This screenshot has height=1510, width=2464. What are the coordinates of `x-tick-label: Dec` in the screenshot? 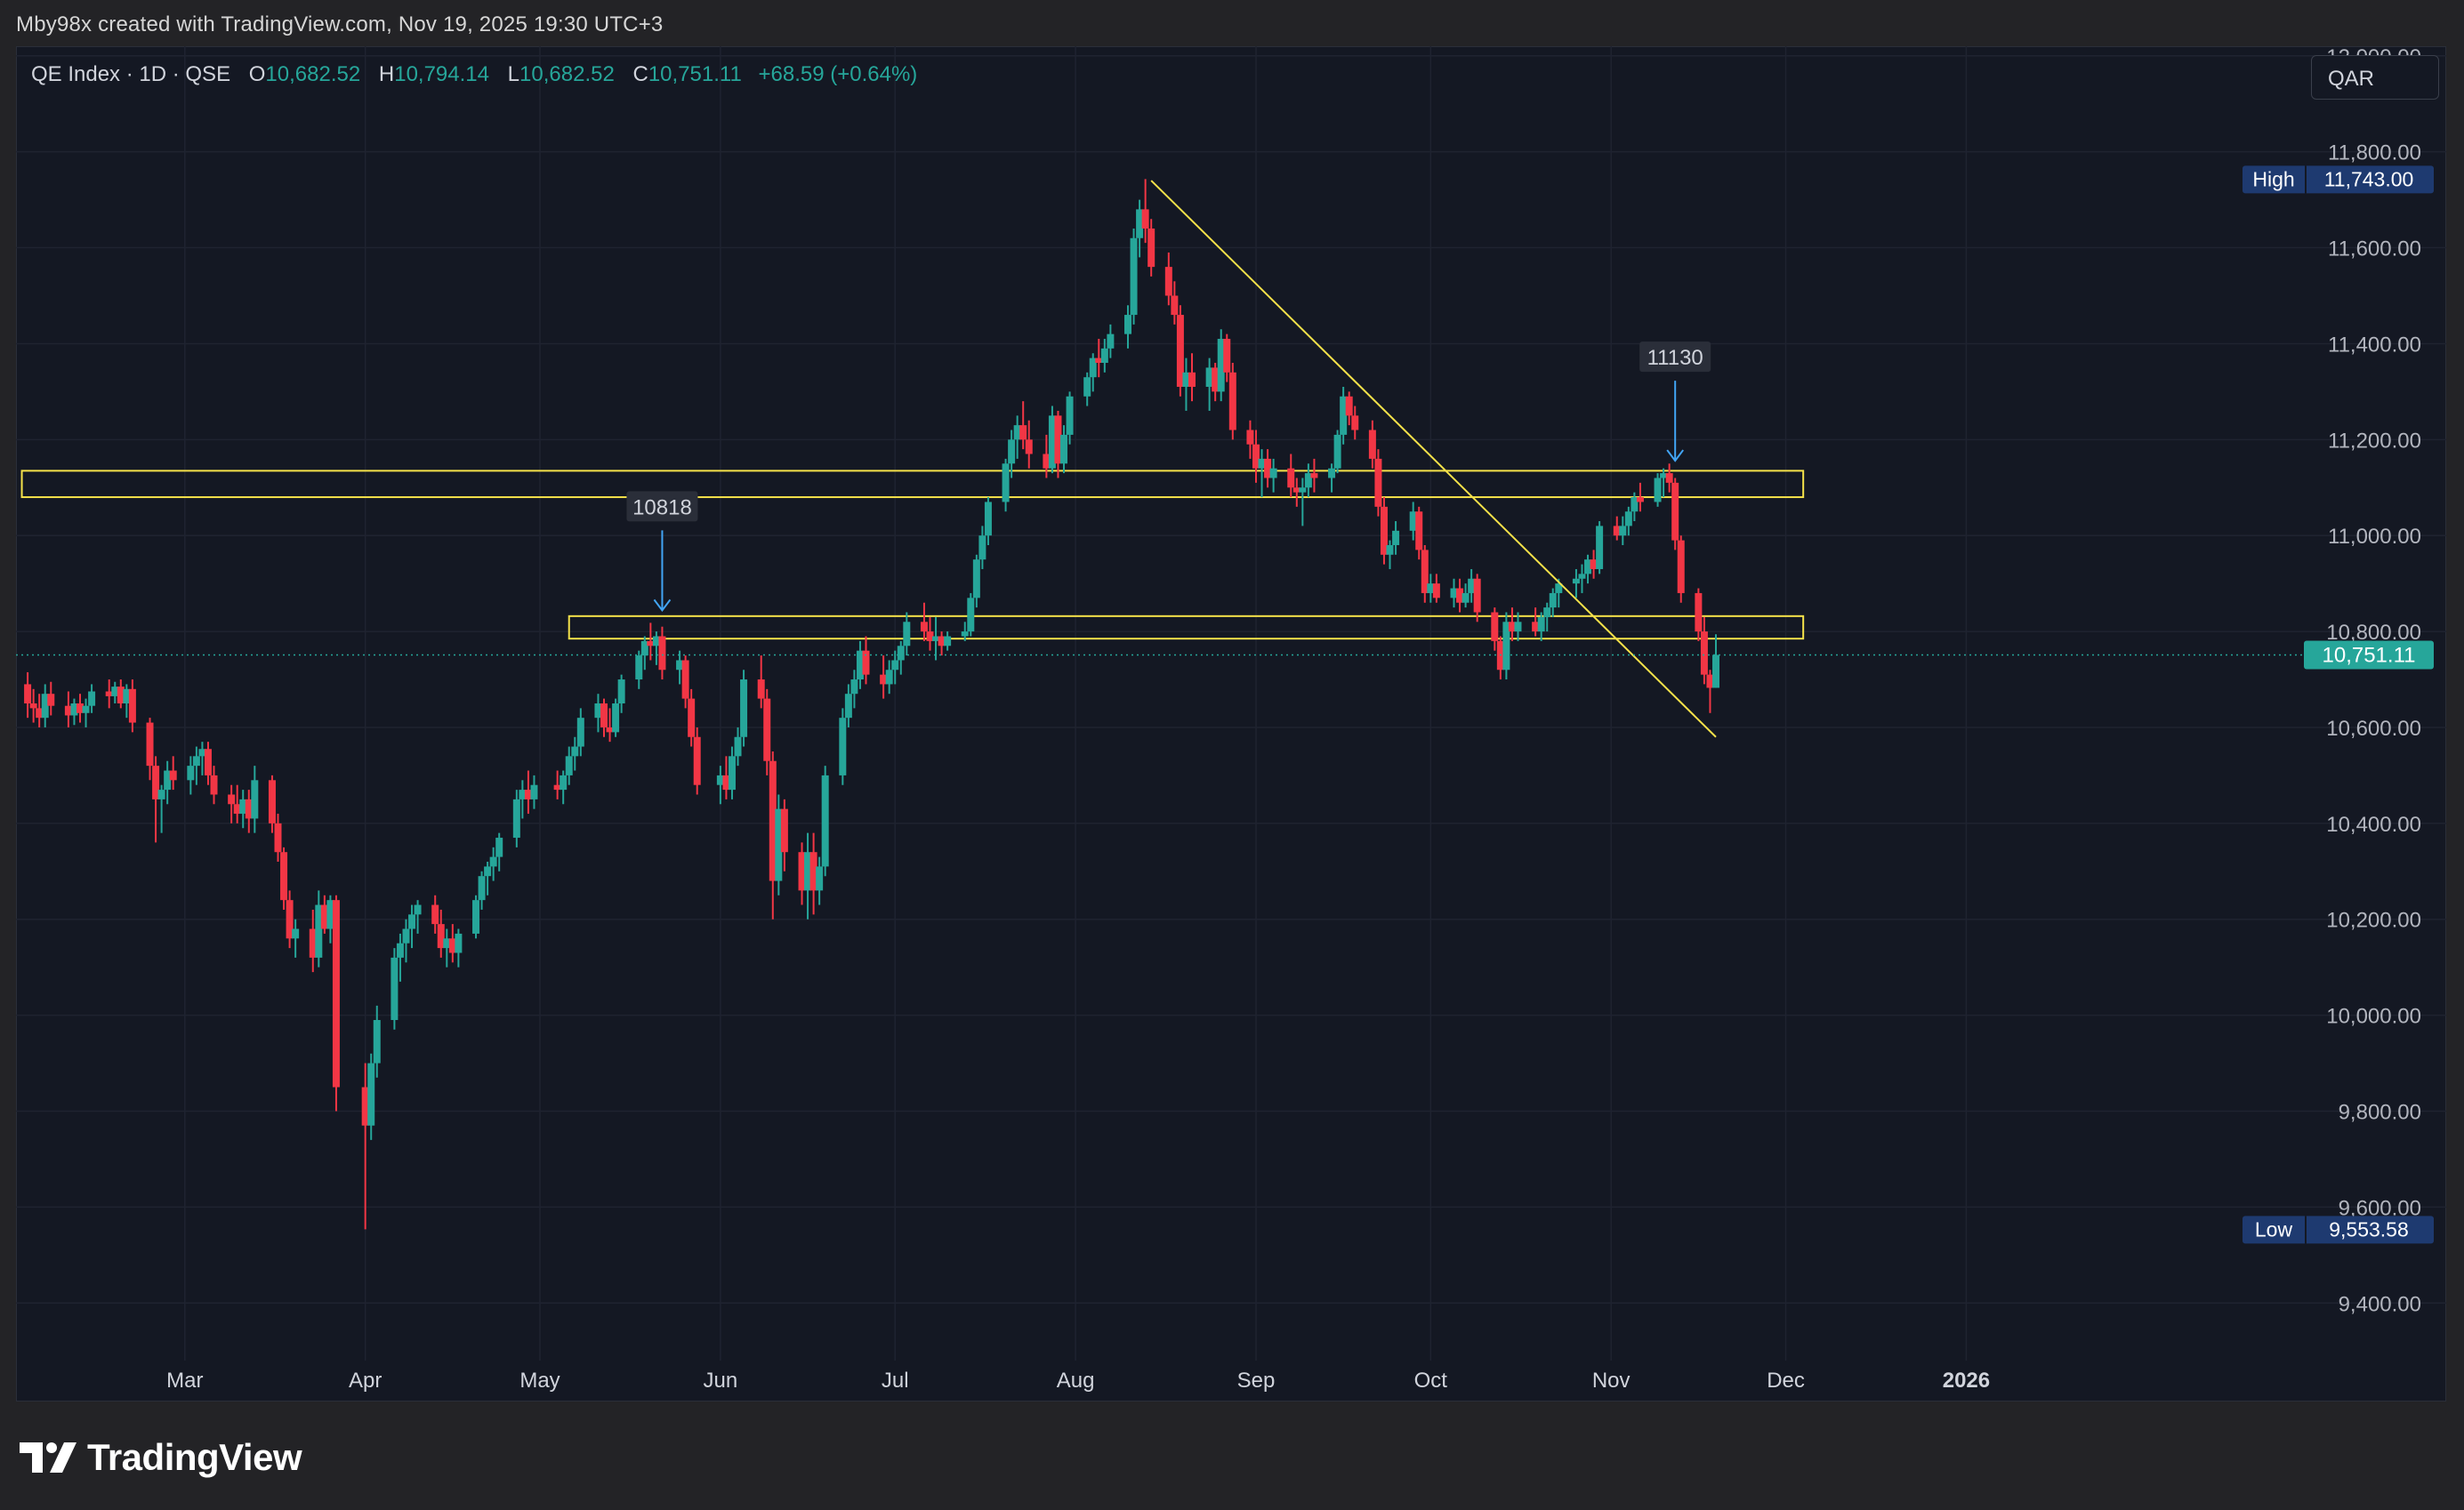 It's located at (1786, 1381).